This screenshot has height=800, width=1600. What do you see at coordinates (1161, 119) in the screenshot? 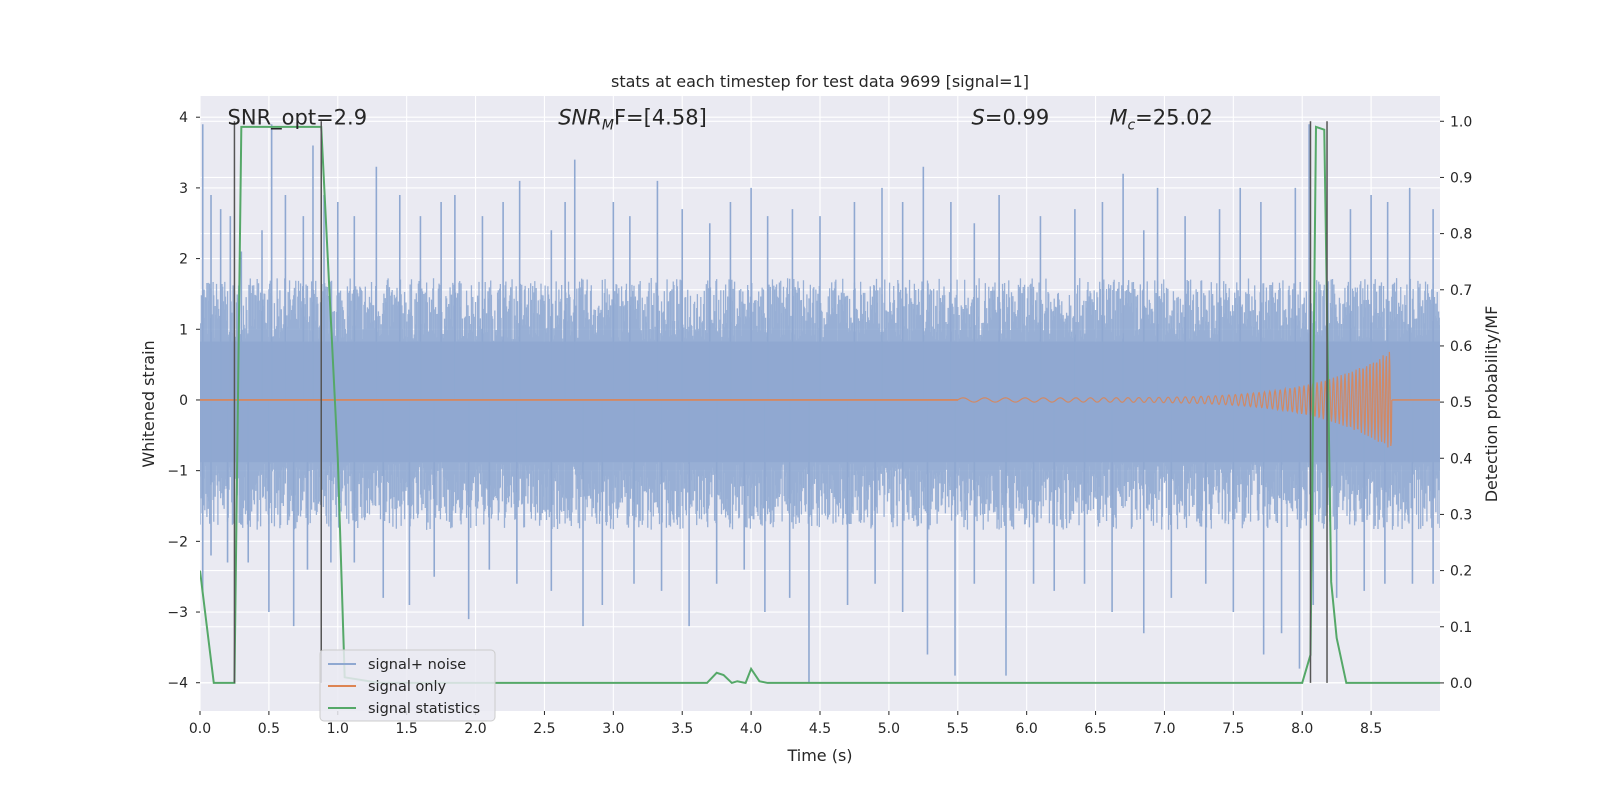
I see `stat-annotation: Mc=25.02` at bounding box center [1161, 119].